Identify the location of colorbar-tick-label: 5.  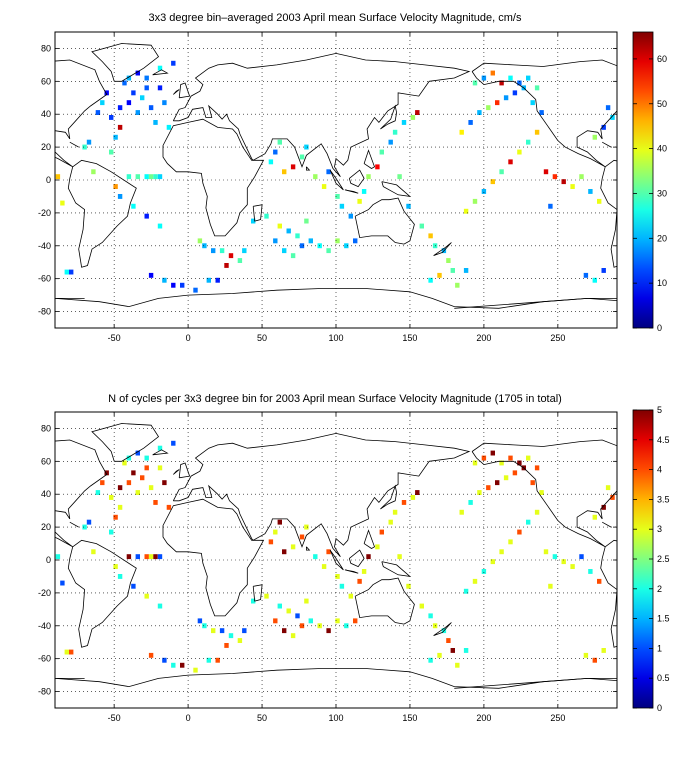
(659, 410).